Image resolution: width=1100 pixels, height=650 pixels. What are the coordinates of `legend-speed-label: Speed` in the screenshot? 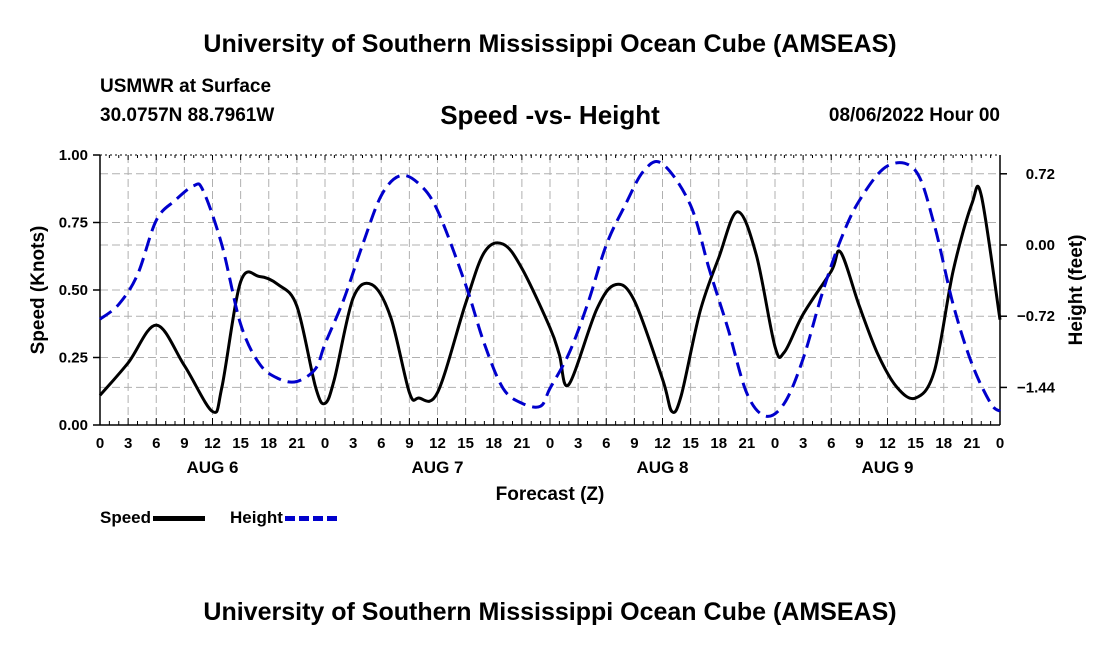 It's located at (126, 517).